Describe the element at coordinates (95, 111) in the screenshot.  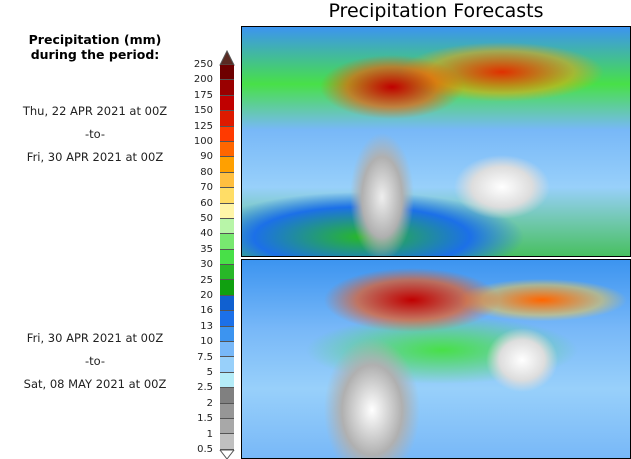
I see `period-1-start: Thu, 22 APR 2021 at 00Z` at that location.